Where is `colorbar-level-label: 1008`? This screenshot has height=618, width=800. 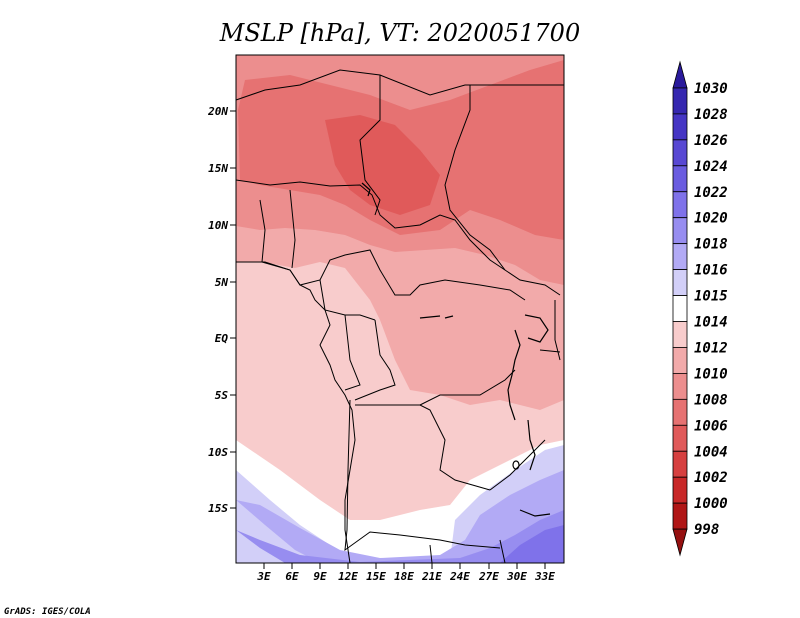
colorbar-level-label: 1008 is located at coordinates (711, 400).